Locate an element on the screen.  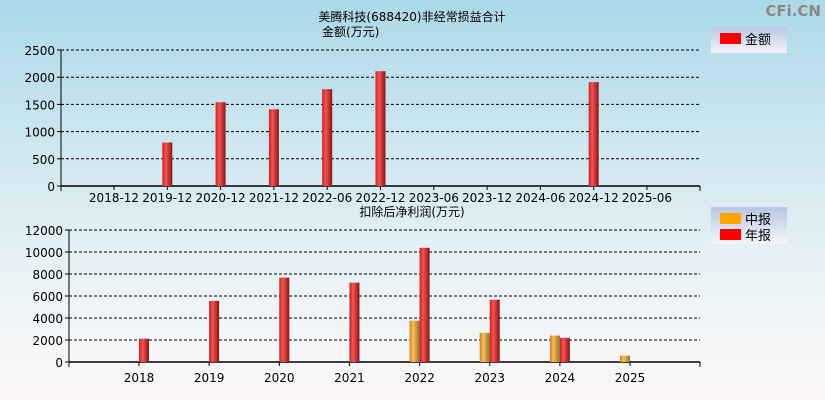
legend-label: 年报 is located at coordinates (758, 236).